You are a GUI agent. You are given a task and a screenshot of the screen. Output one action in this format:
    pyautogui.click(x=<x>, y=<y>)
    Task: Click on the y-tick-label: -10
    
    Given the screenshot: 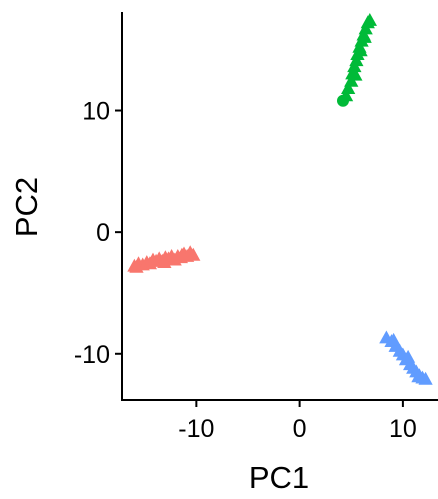 What is the action you would take?
    pyautogui.click(x=92, y=355)
    